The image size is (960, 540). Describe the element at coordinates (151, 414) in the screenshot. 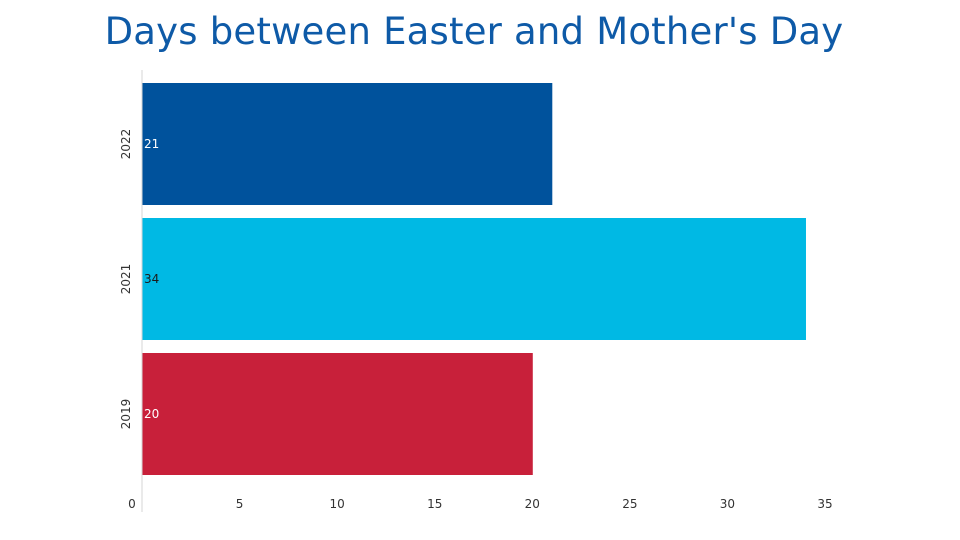

I see `data-label-2019: 20` at that location.